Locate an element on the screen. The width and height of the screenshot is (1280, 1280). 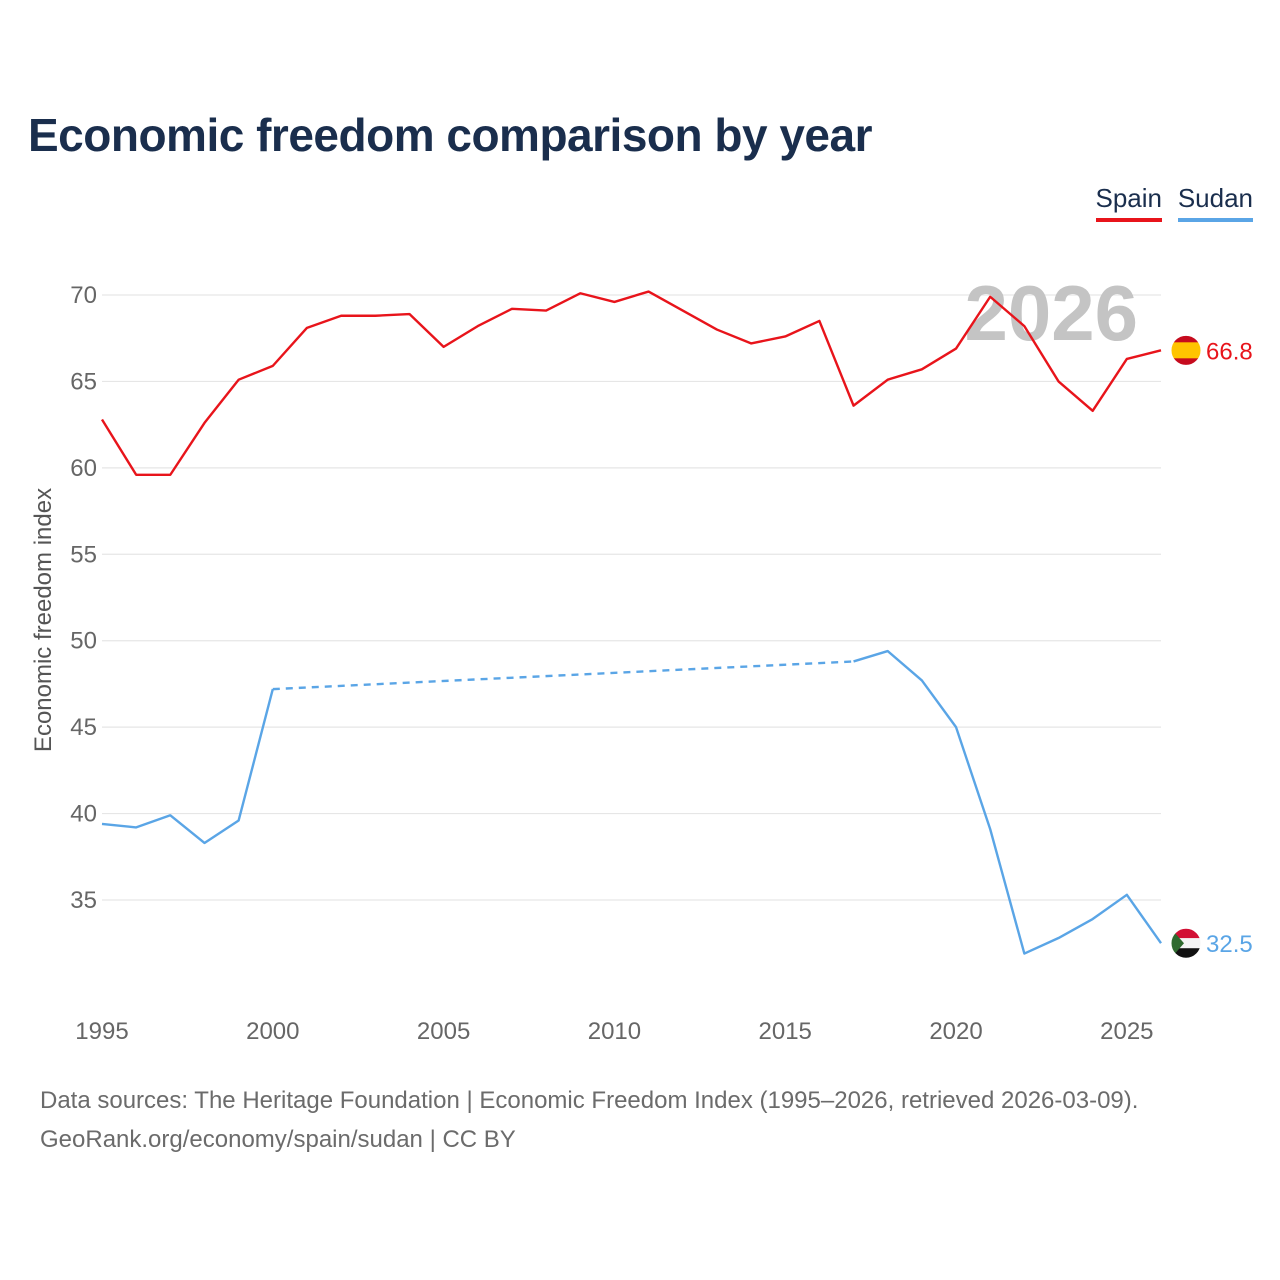
x-tick-label-2000: 2000 is located at coordinates (272, 1031).